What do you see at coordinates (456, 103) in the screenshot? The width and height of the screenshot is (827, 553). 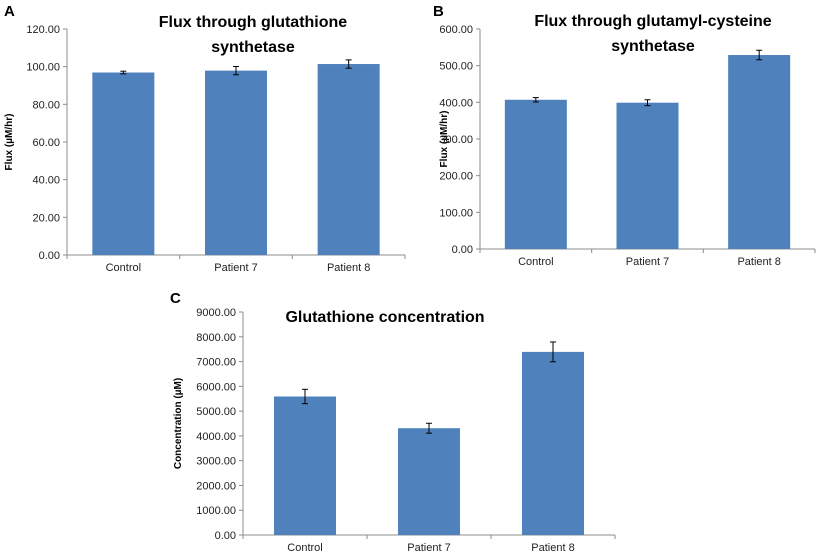 I see `y-tick-label-b: 400.00` at bounding box center [456, 103].